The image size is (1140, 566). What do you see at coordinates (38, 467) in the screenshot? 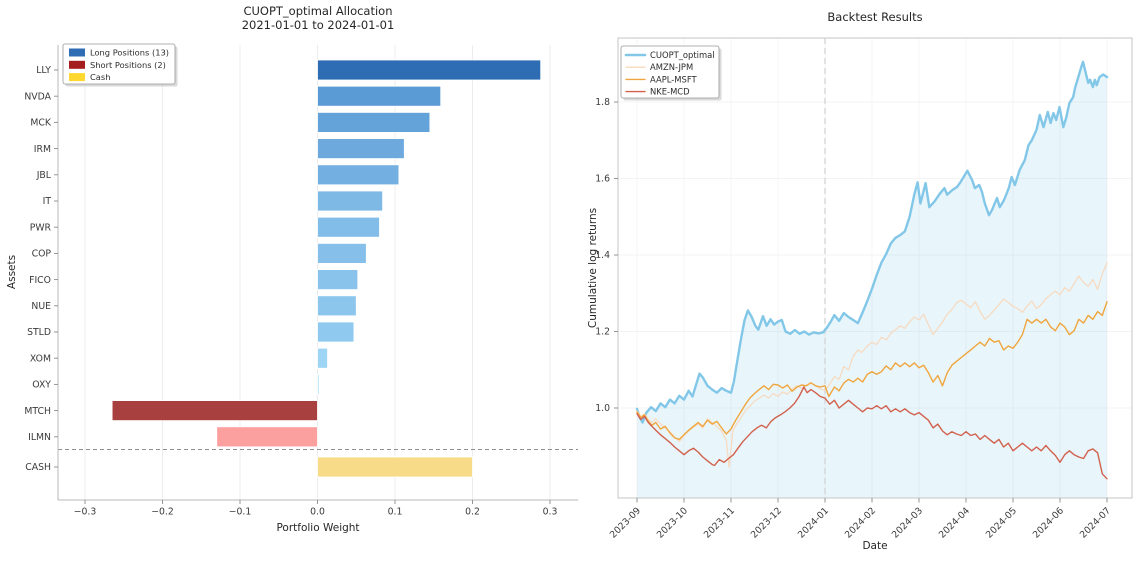
I see `y-tick-label-cash: CASH` at bounding box center [38, 467].